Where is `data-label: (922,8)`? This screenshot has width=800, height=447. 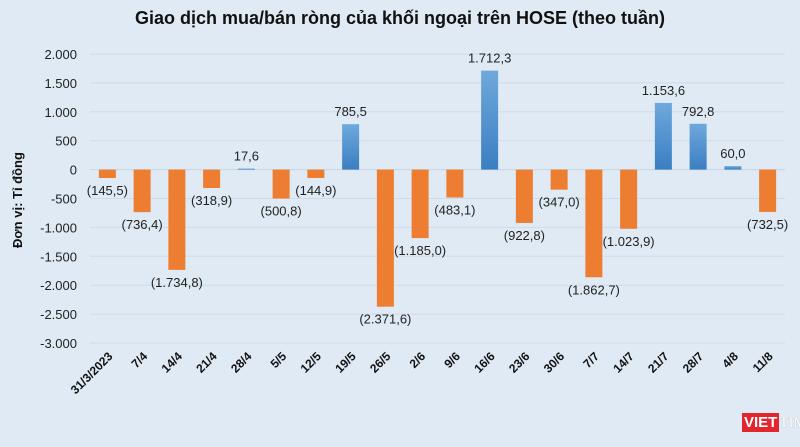 data-label: (922,8) is located at coordinates (524, 235).